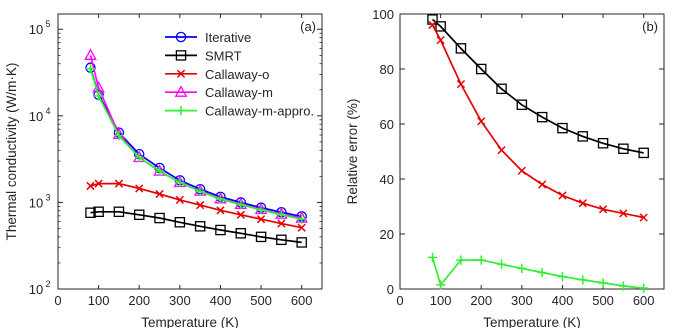 The width and height of the screenshot is (673, 328). What do you see at coordinates (644, 300) in the screenshot?
I see `x-tick-label: 600` at bounding box center [644, 300].